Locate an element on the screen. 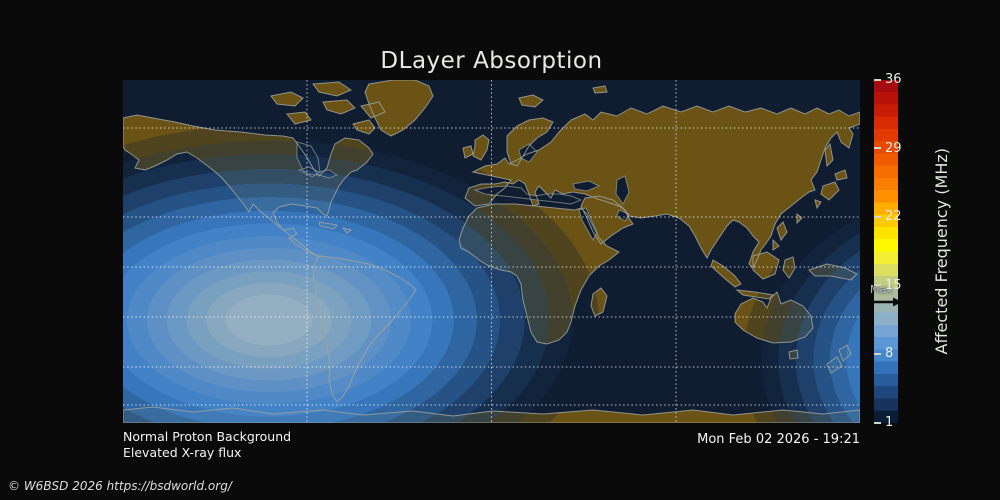  colorbar-tick: 8 is located at coordinates (883, 353).